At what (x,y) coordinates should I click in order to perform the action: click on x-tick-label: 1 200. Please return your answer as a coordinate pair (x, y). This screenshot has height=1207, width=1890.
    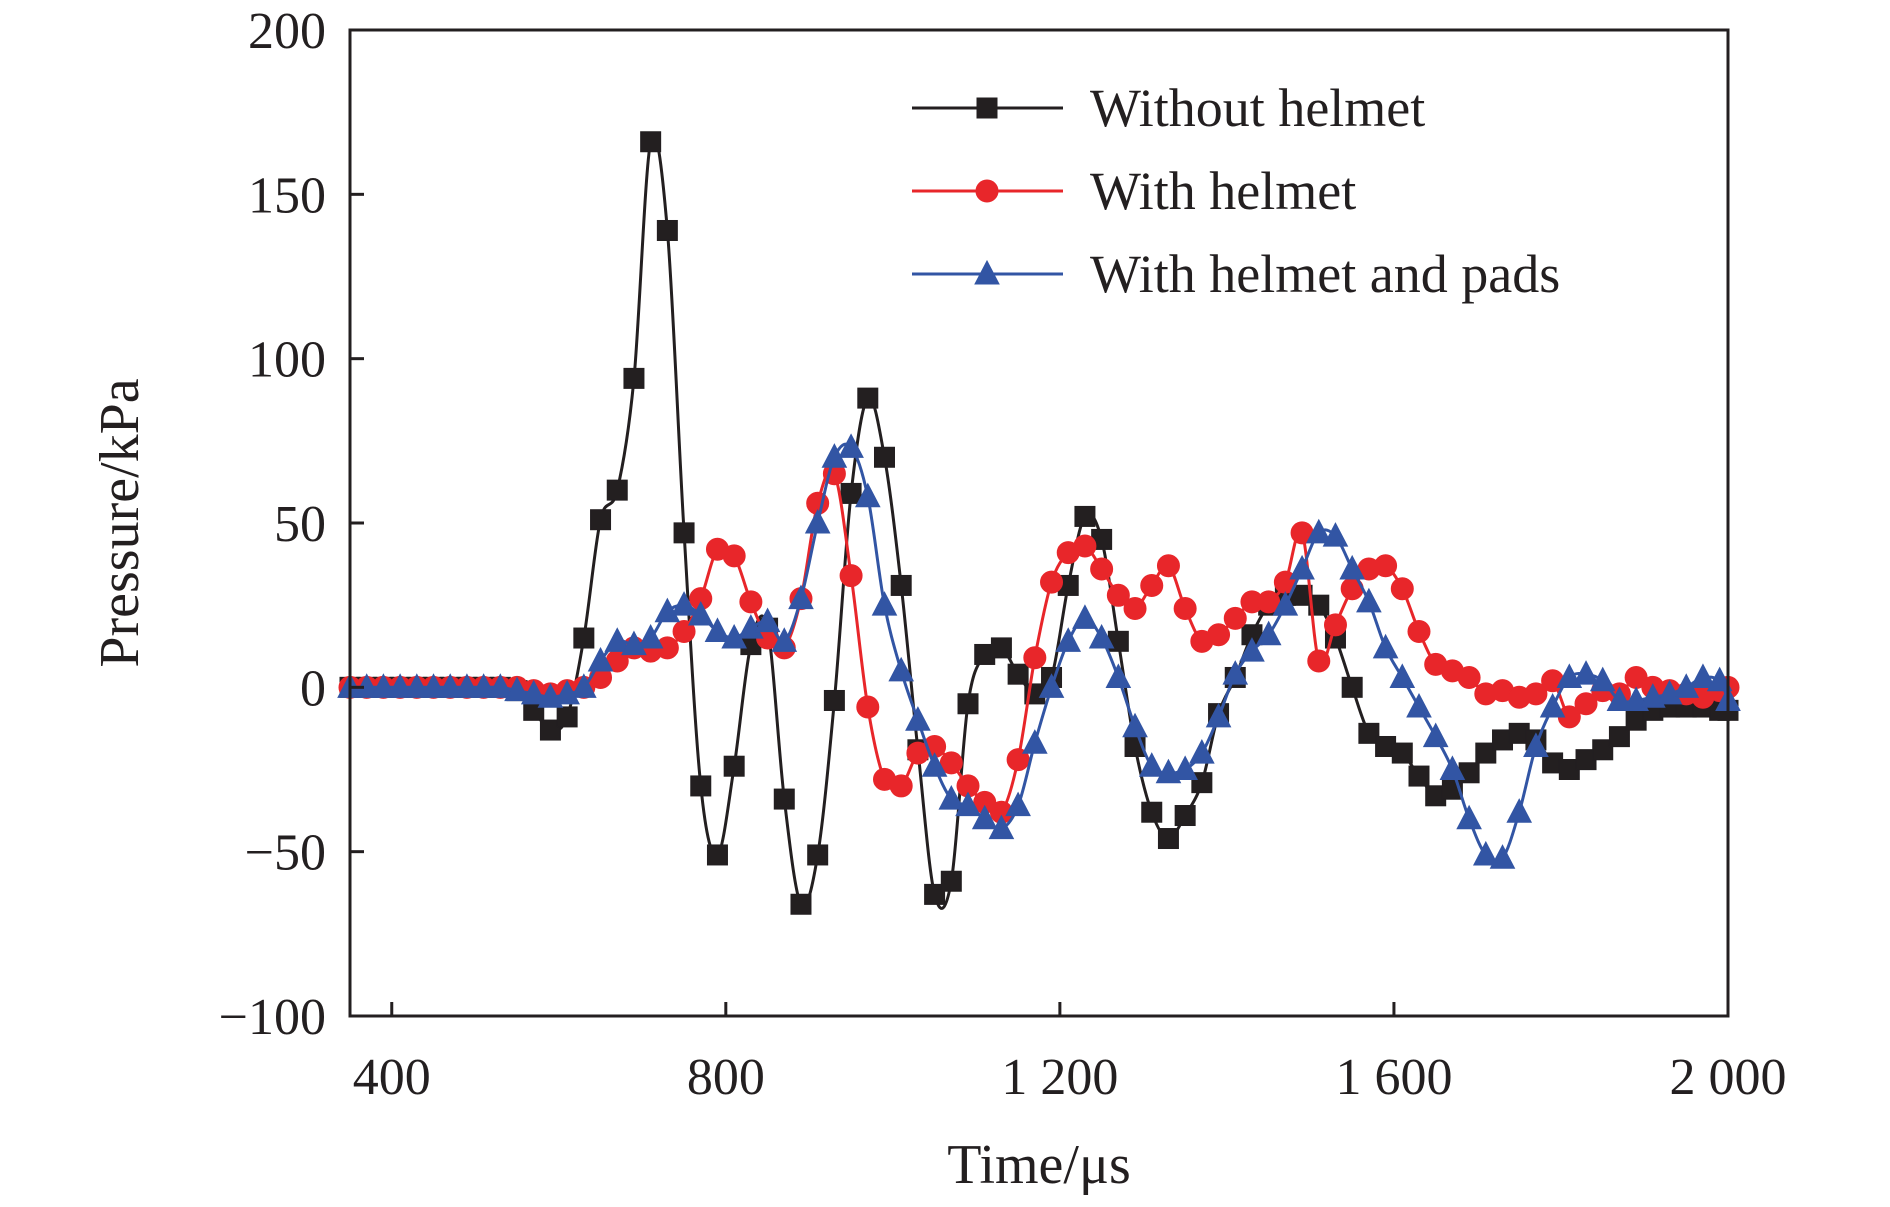
    Looking at the image, I should click on (1059, 1077).